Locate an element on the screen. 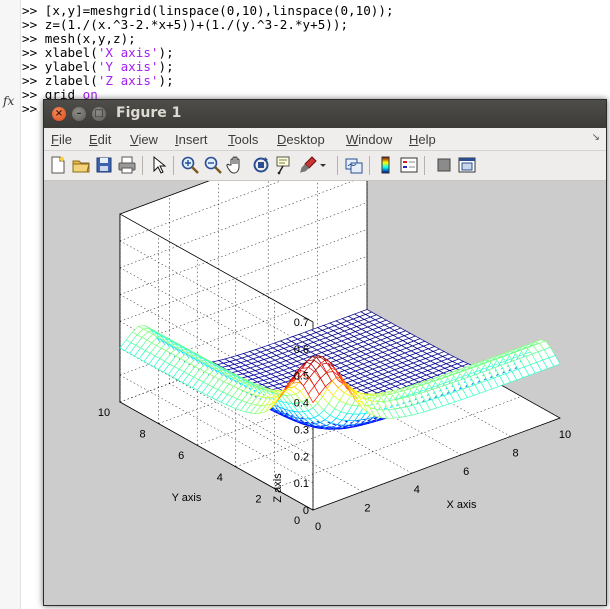 The image size is (610, 609). menu-view-label: iew is located at coordinates (148, 139).